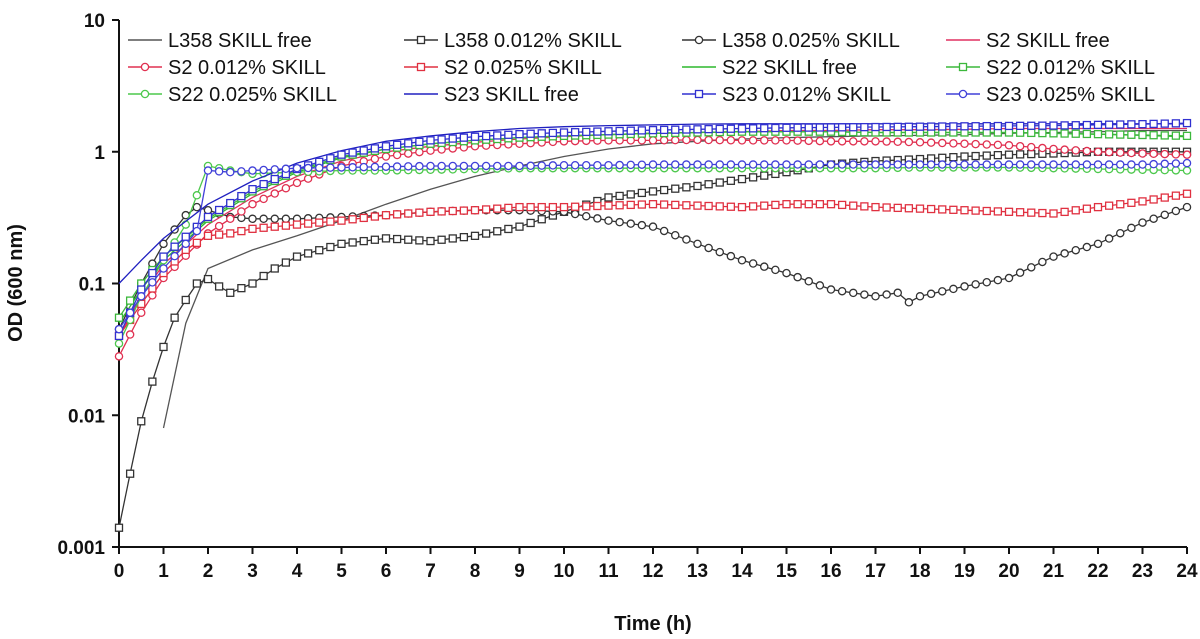 This screenshot has width=1200, height=639. I want to click on legend-label: S22 SKILL free, so click(789, 68).